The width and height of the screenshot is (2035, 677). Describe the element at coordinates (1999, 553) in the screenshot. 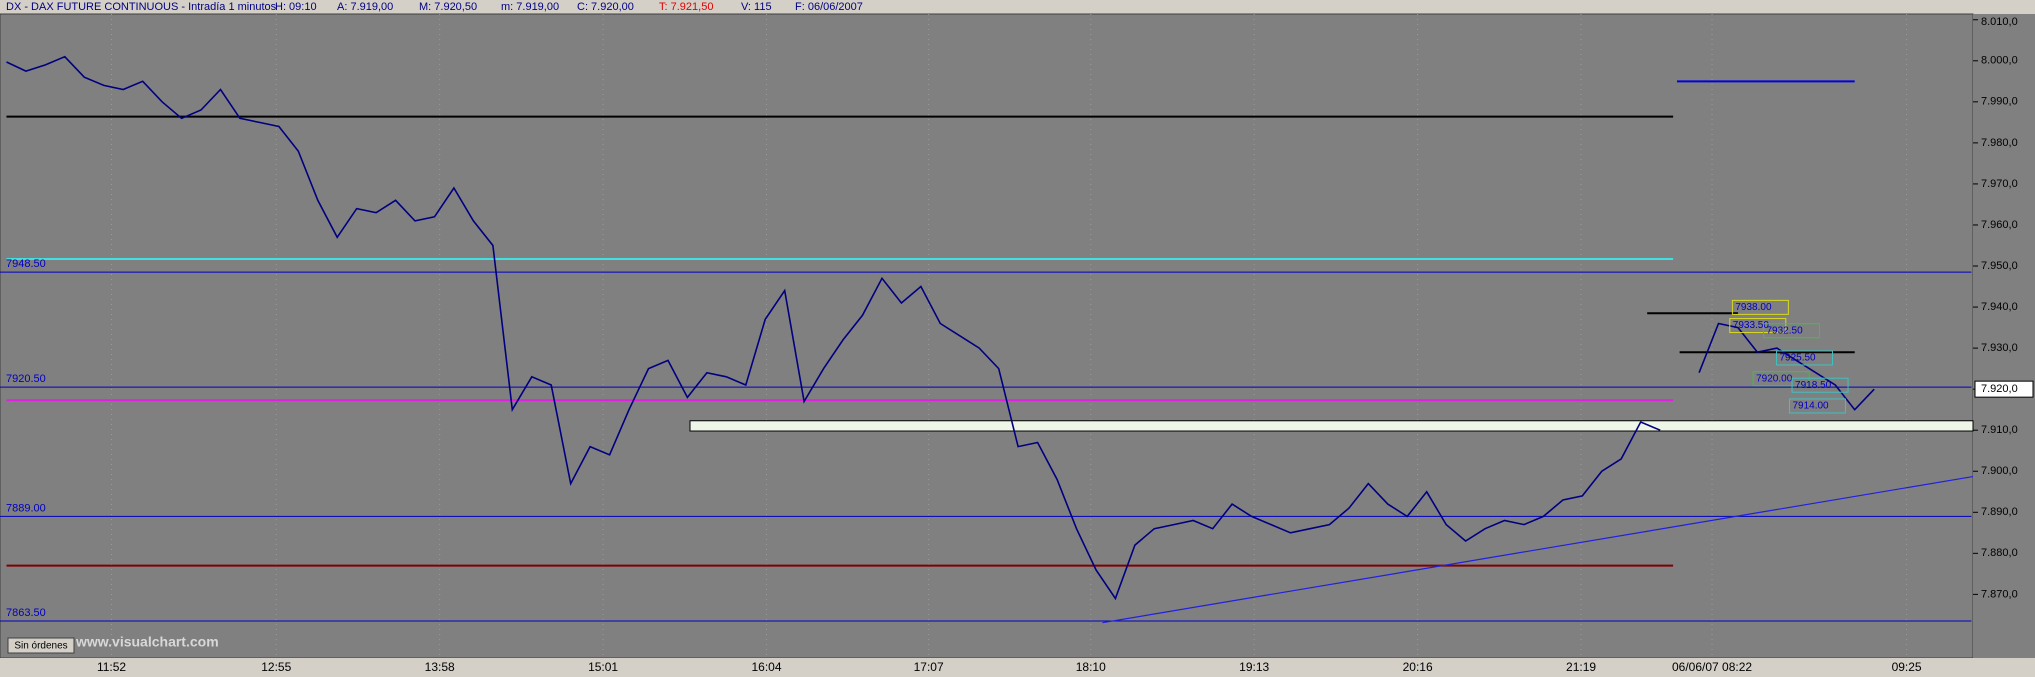

I see `y-tick-label: 7.880,0` at that location.